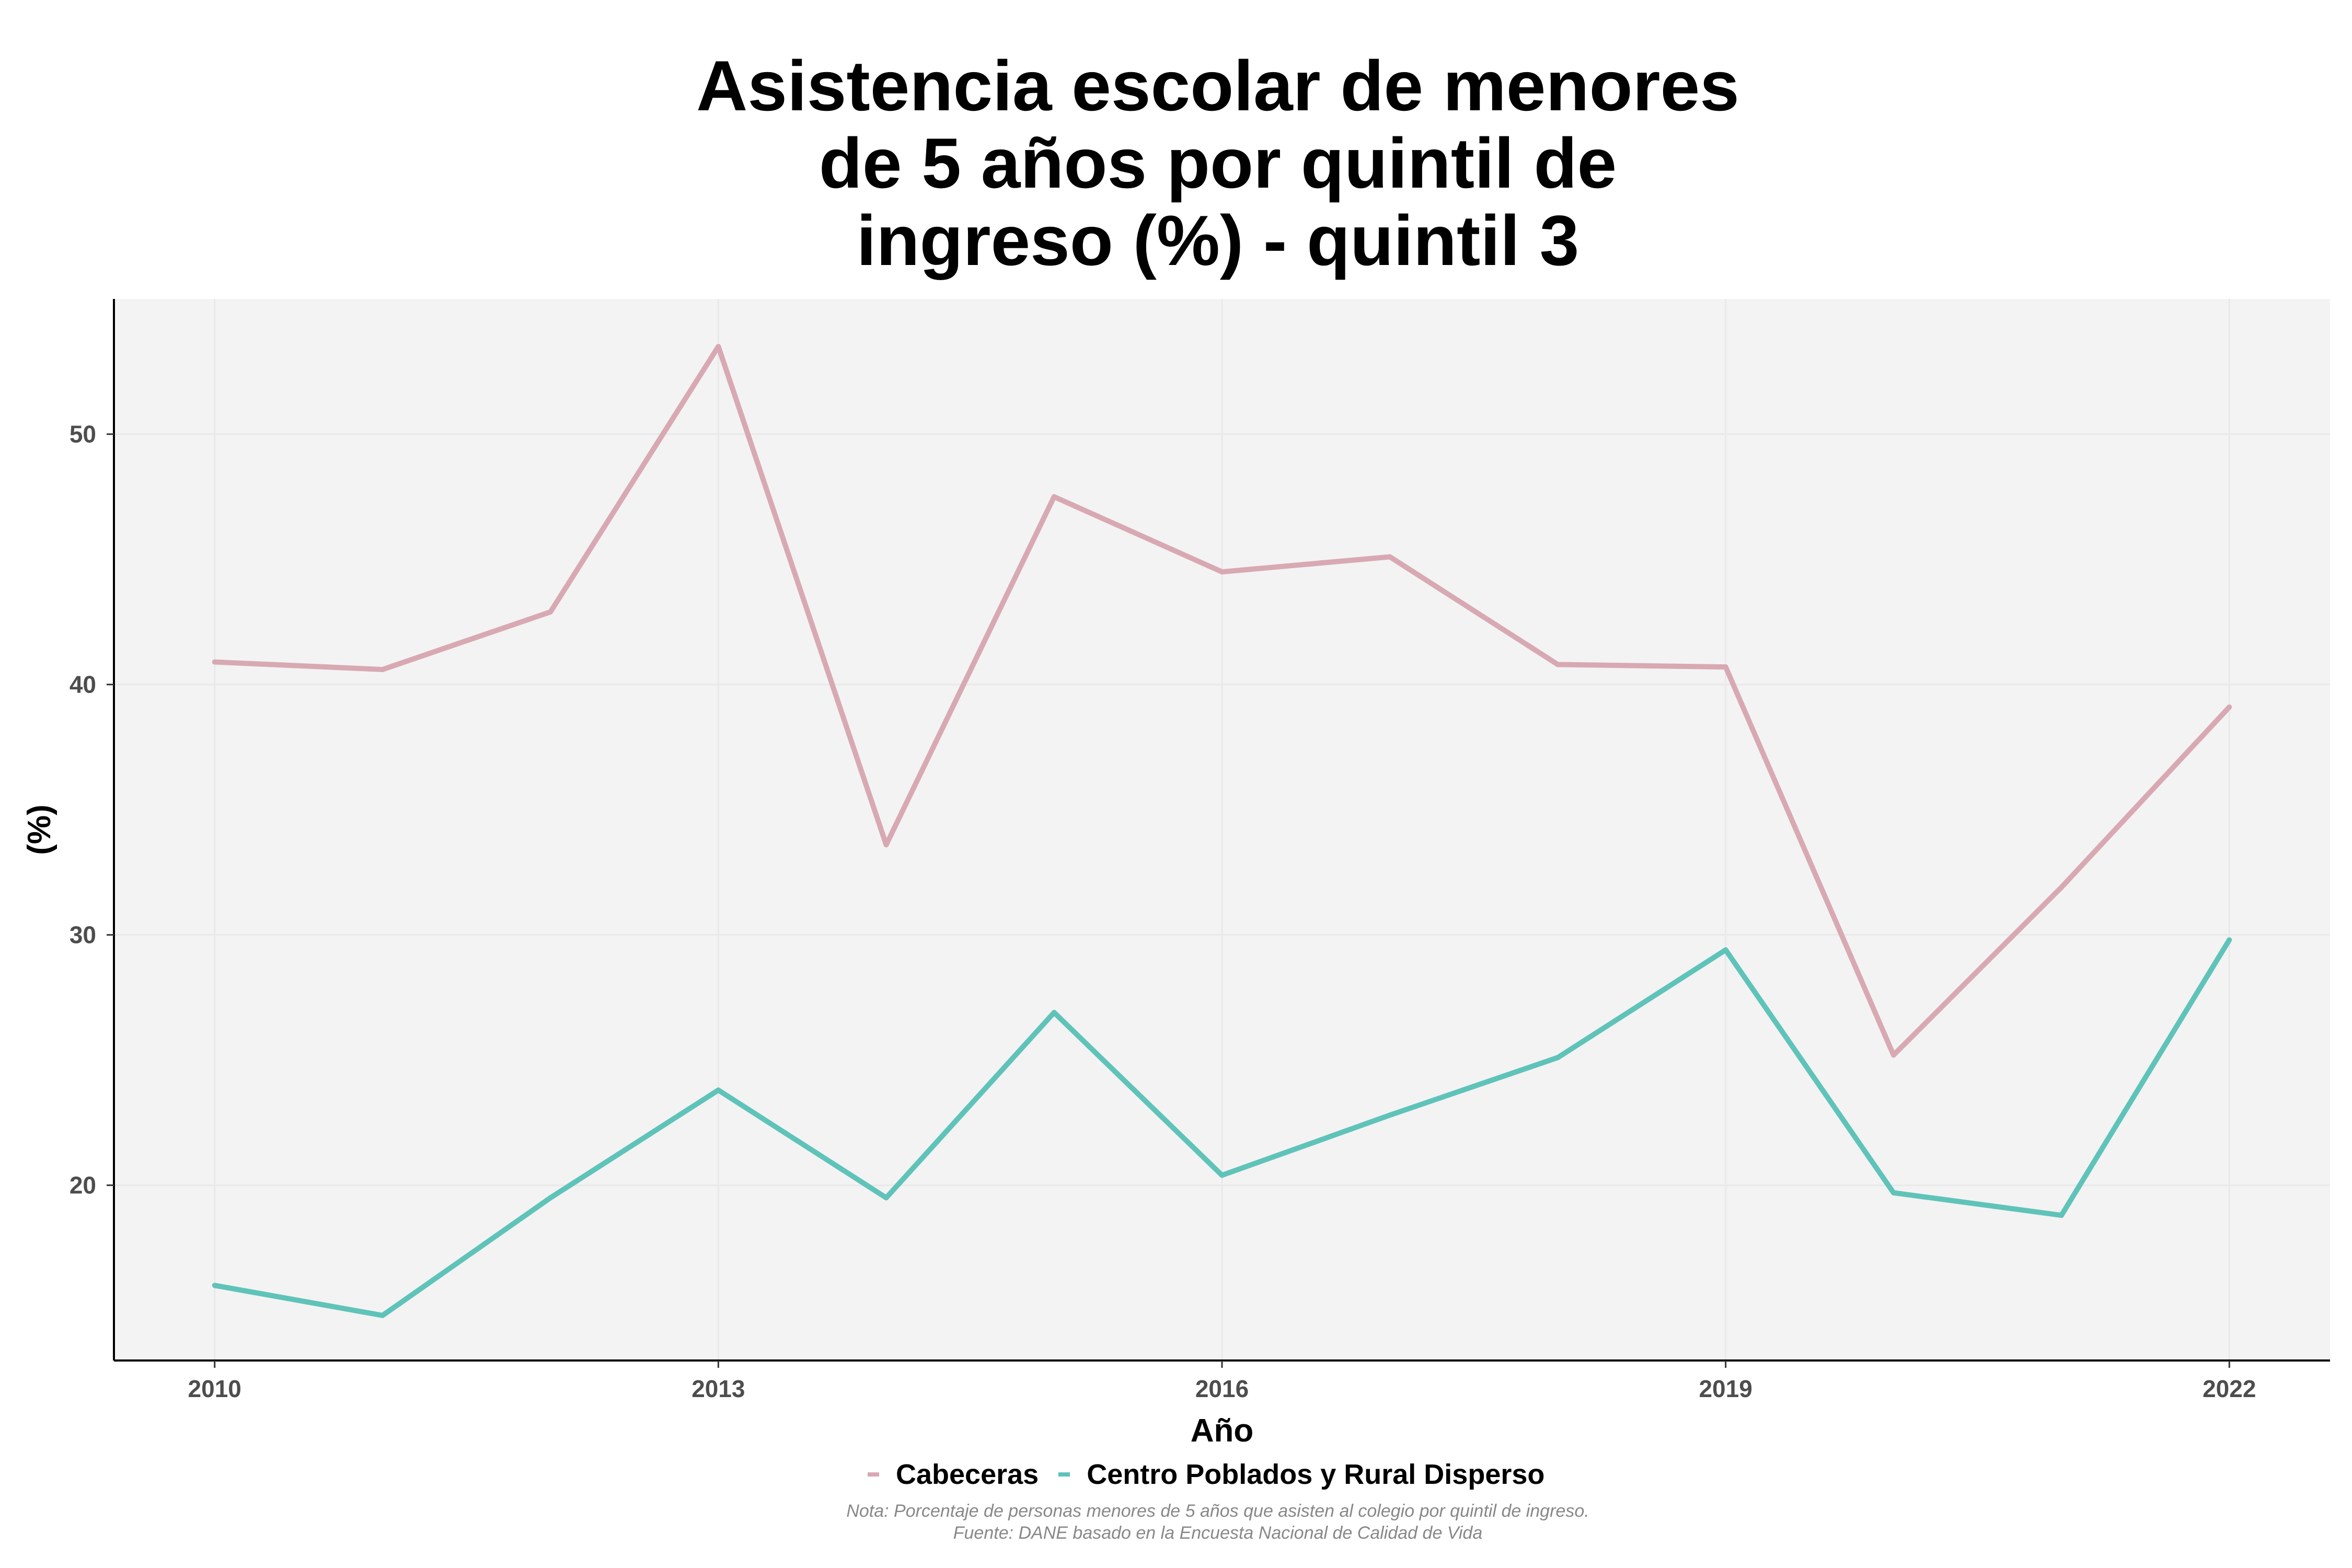 This screenshot has width=2352, height=1568. Describe the element at coordinates (2229, 707) in the screenshot. I see `data-point-cabeceras-2022` at that location.